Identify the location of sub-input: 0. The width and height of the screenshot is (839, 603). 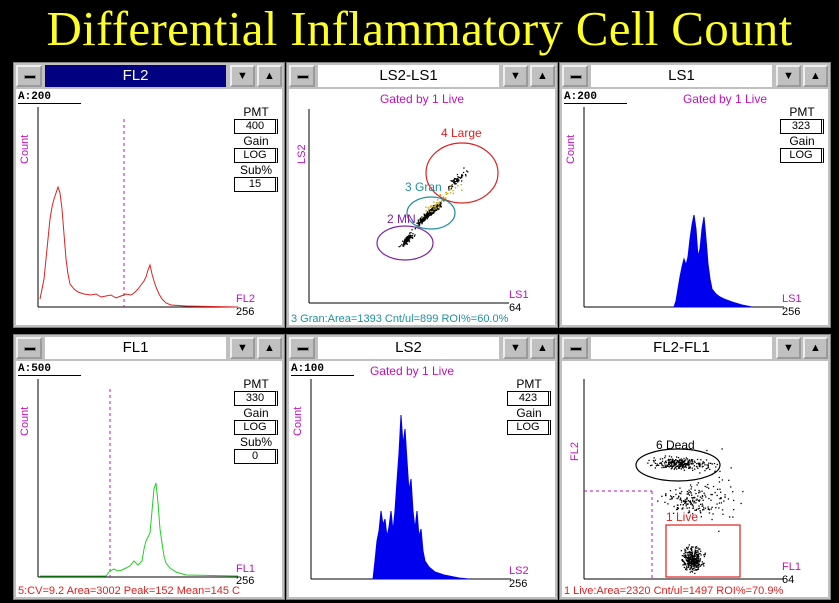
(256, 456).